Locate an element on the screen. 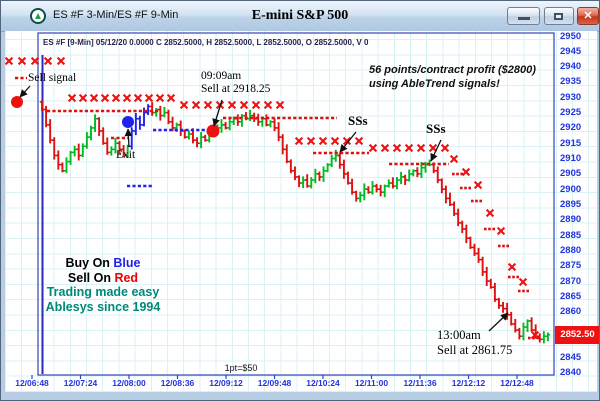 The width and height of the screenshot is (600, 401). annotation-line: 13:00am is located at coordinates (459, 335).